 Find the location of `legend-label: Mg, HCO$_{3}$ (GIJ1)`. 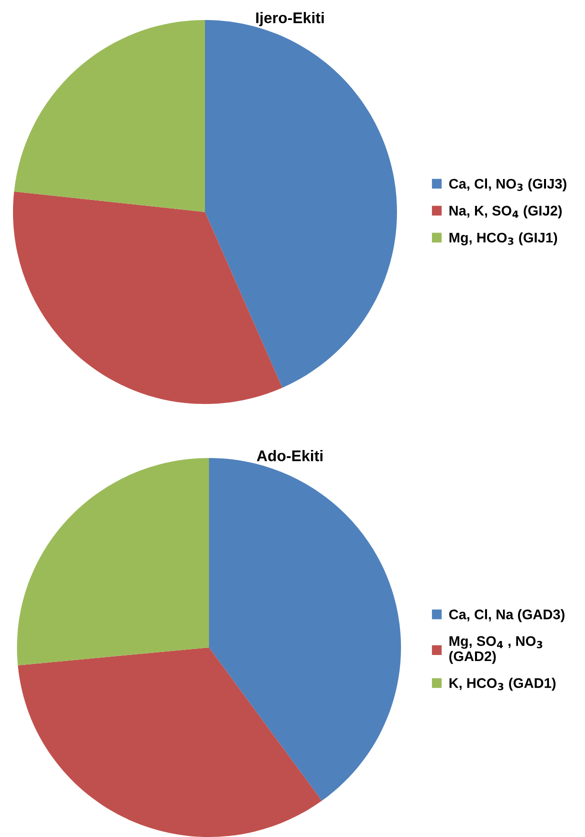

legend-label: Mg, HCO$_{3}$ (GIJ1) is located at coordinates (504, 239).